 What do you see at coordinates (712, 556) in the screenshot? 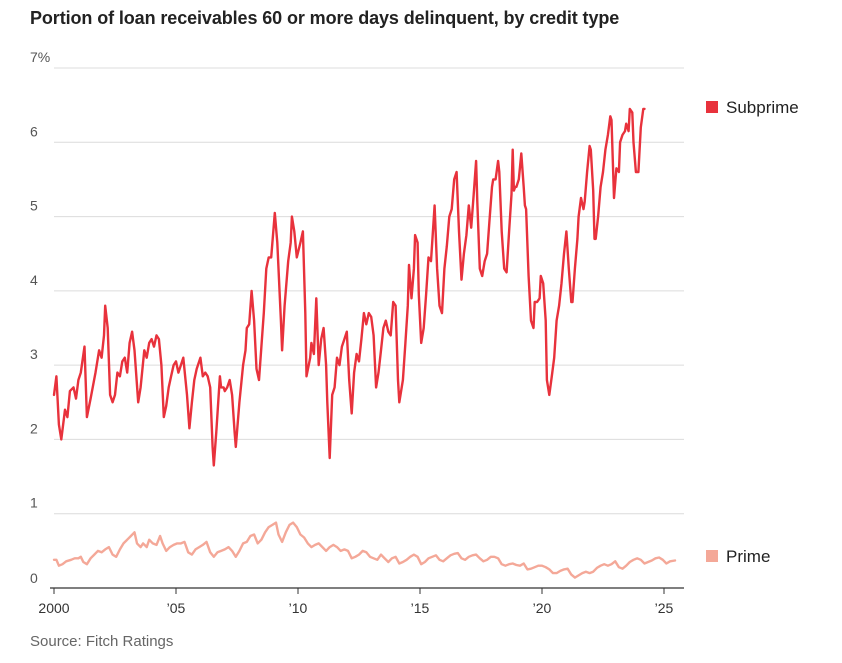
I see `legend-swatch-prime` at bounding box center [712, 556].